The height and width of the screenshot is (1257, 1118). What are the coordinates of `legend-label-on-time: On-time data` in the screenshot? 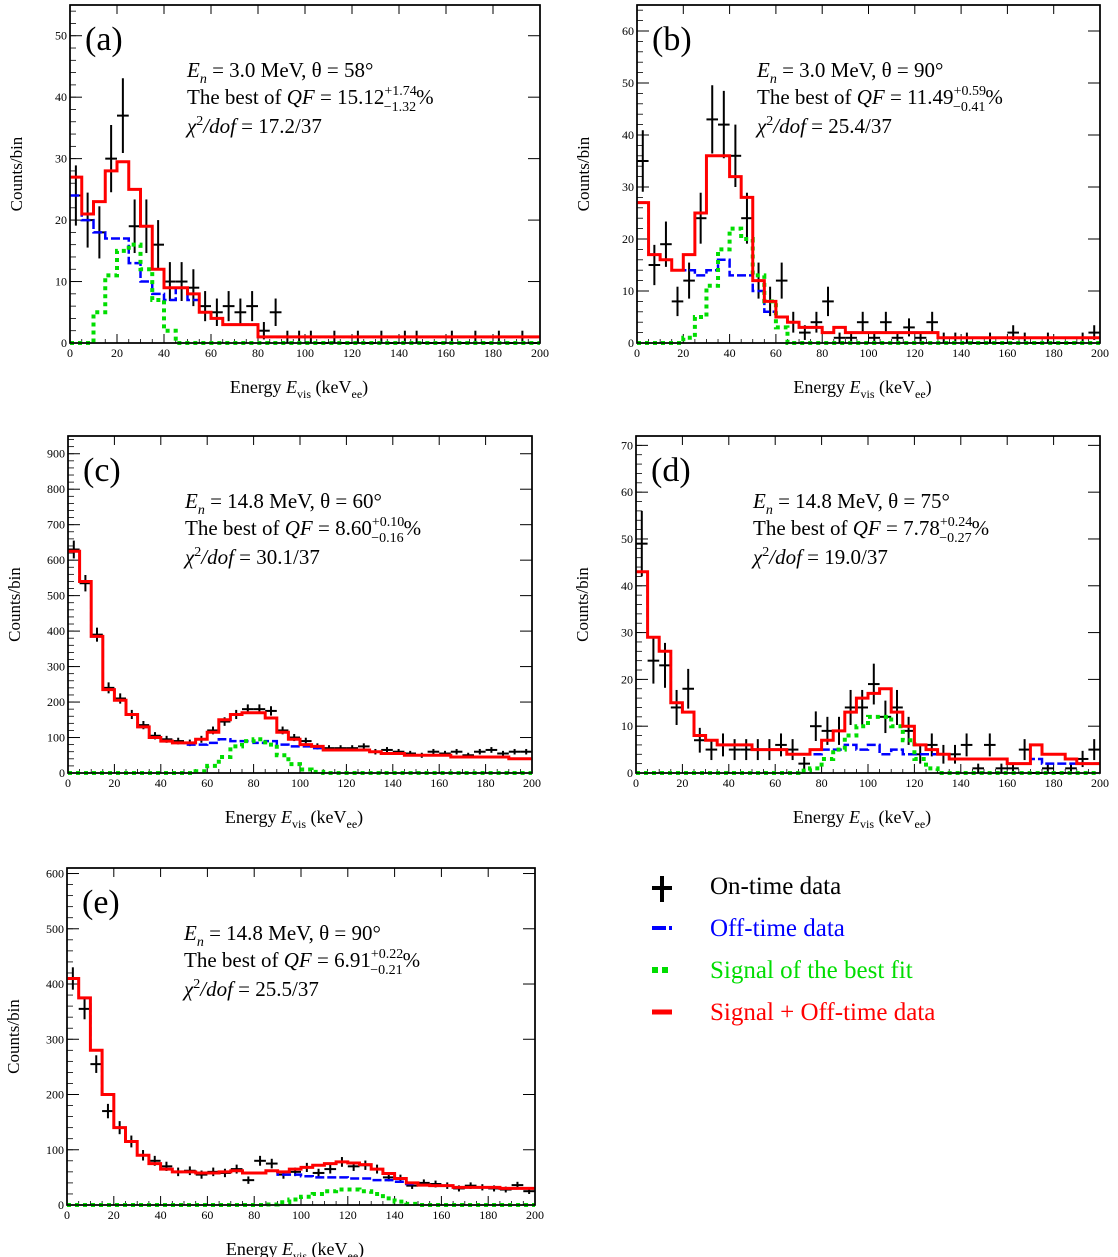 It's located at (776, 886).